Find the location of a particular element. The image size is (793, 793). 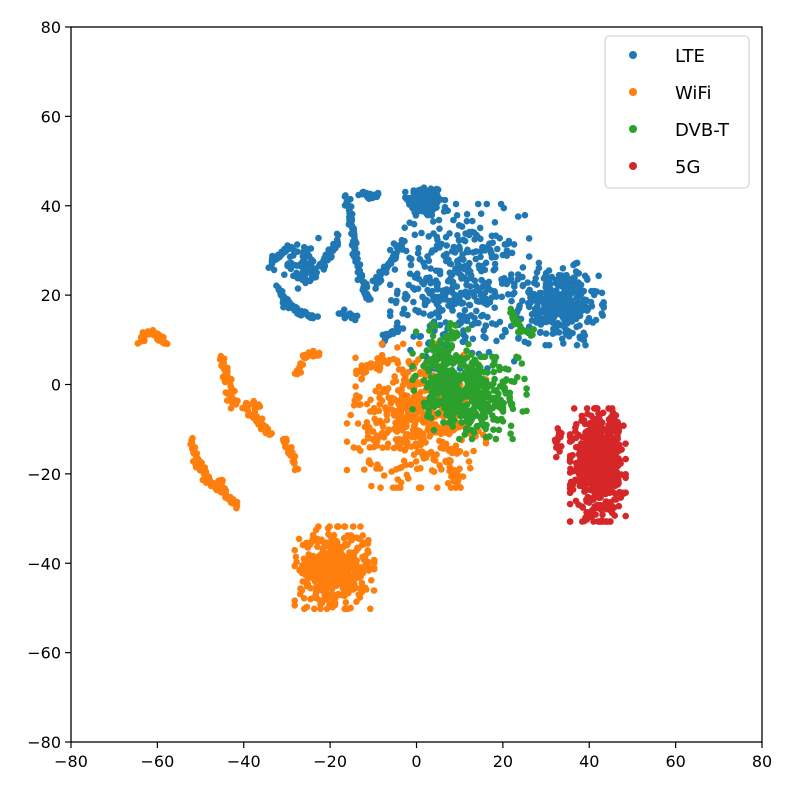

y-tick-label: −60 is located at coordinates (44, 653).